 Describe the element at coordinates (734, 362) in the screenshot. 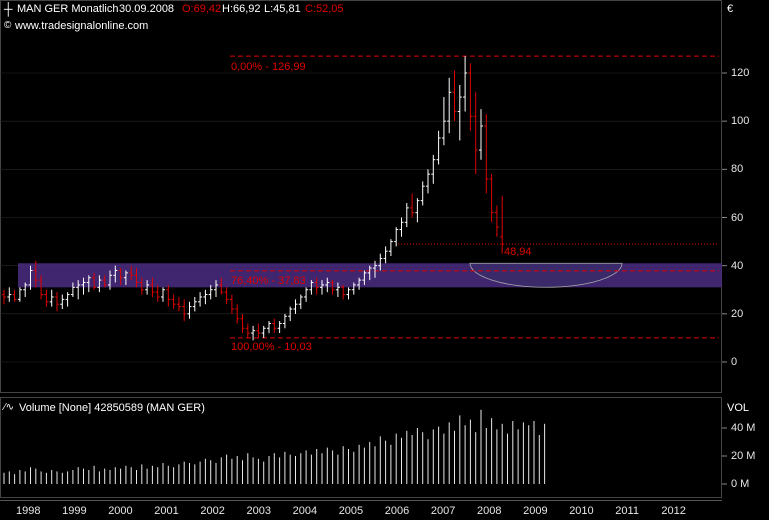

I see `price-tick-label: 0` at that location.